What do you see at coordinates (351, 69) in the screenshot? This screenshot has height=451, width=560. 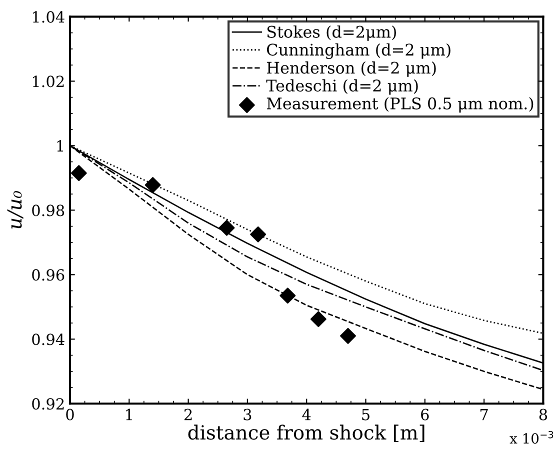 I see `legend-label: Henderson (d=2 μm)` at bounding box center [351, 69].